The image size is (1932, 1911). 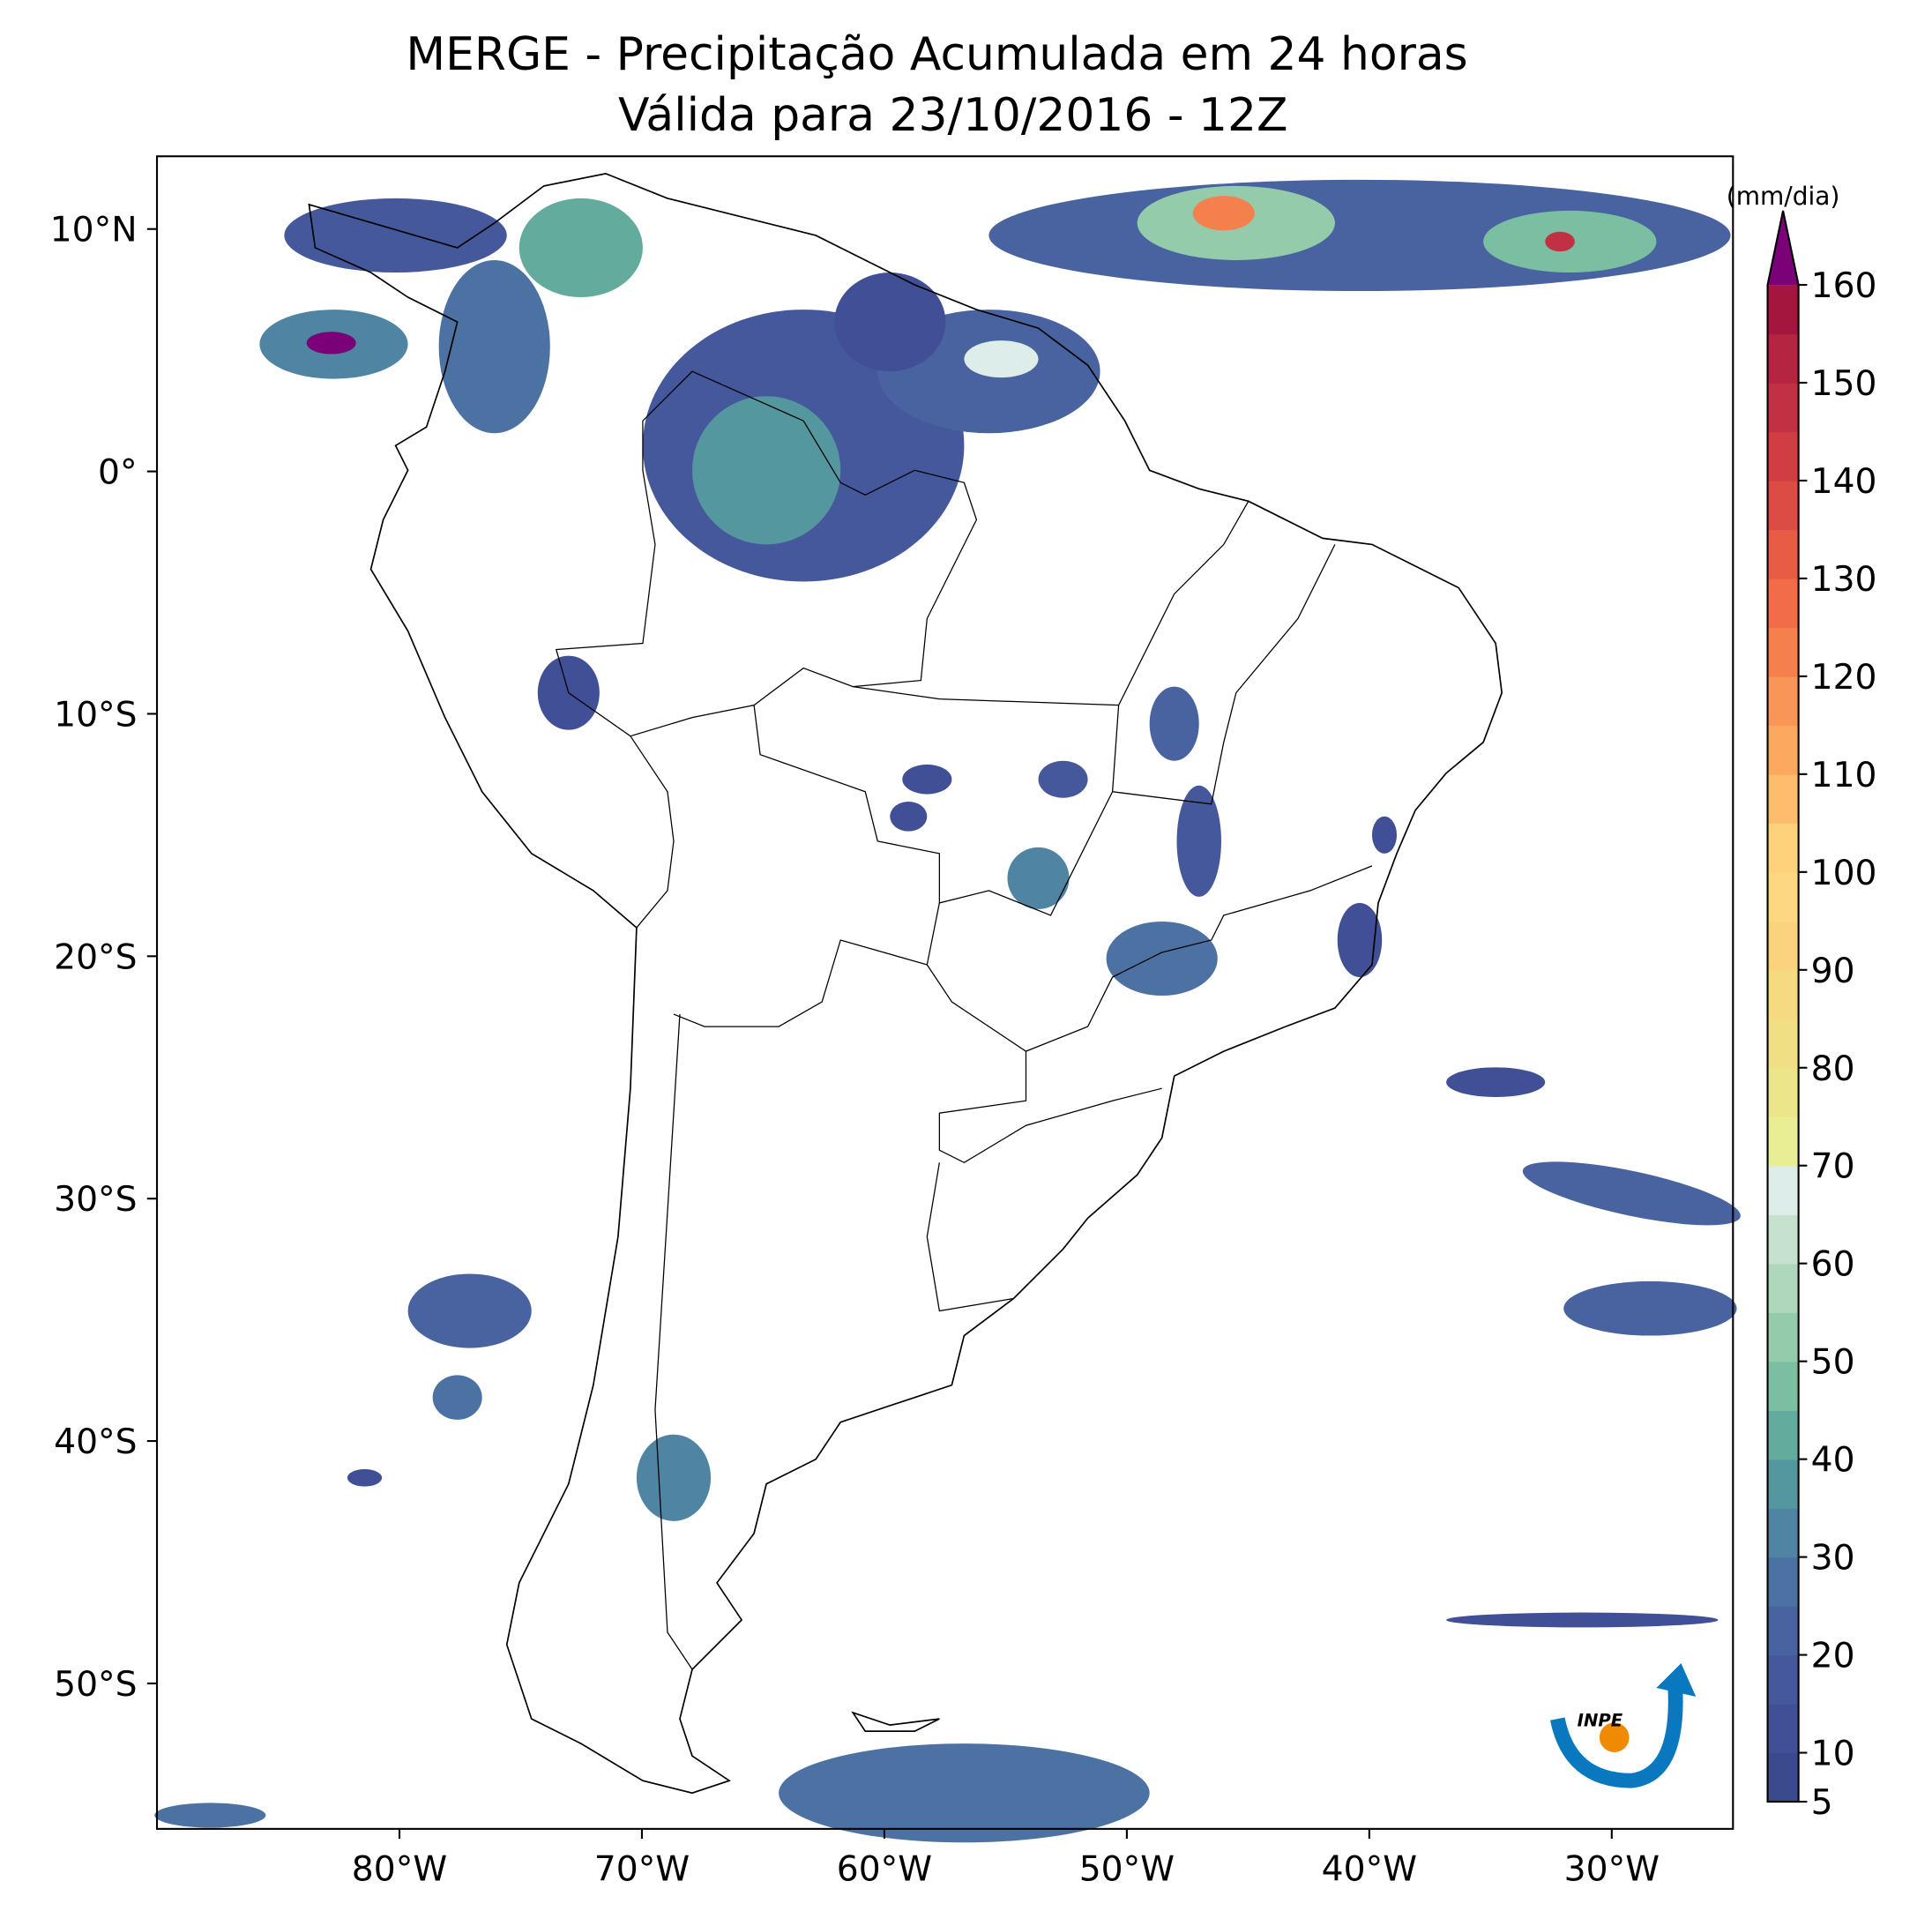 I want to click on colorbar-tick-label: 50, so click(x=1833, y=1363).